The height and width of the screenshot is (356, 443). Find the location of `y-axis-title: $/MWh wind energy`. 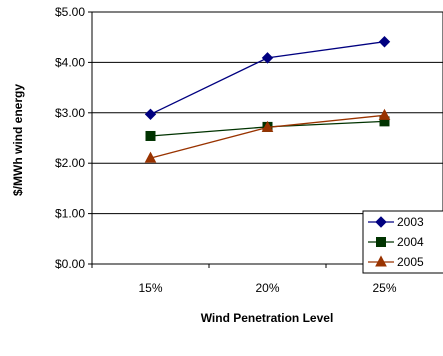

y-axis-title: $/MWh wind energy is located at coordinates (18, 140).